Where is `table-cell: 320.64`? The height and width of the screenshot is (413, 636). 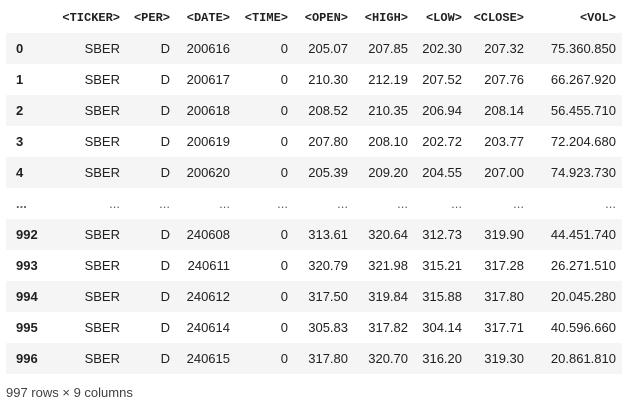
table-cell: 320.64 is located at coordinates (388, 234).